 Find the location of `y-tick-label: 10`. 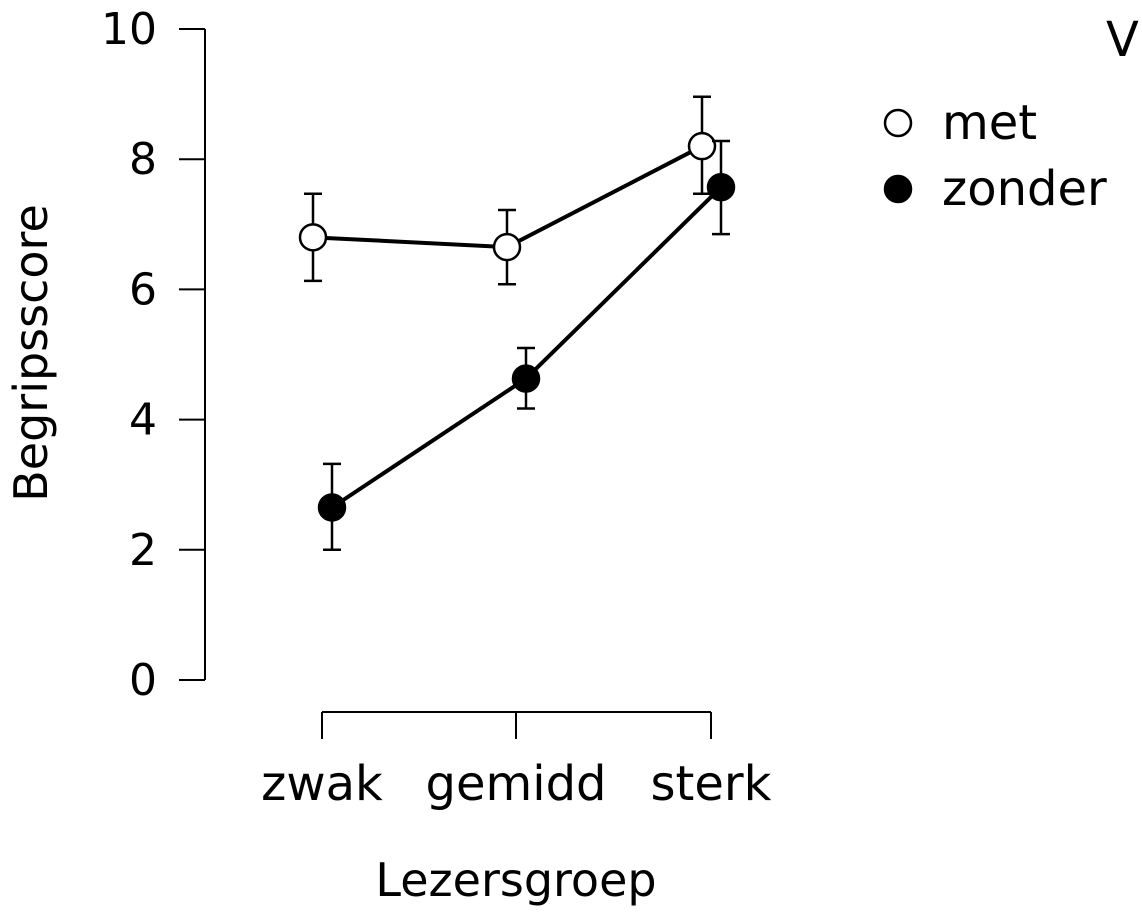

y-tick-label: 10 is located at coordinates (129, 29).